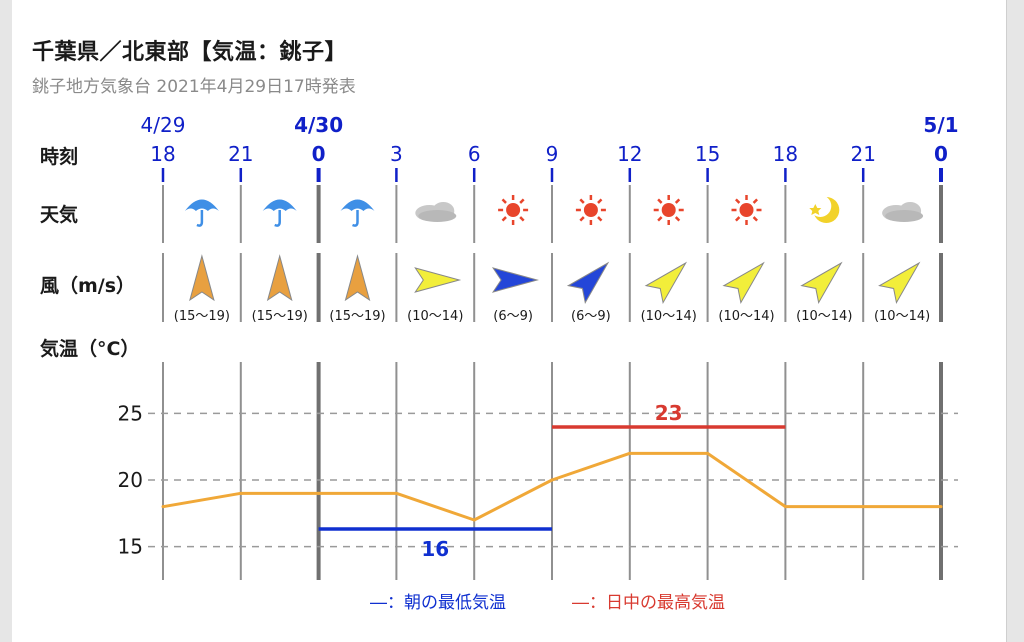  Describe the element at coordinates (474, 154) in the screenshot. I see `hour-label: 6` at that location.